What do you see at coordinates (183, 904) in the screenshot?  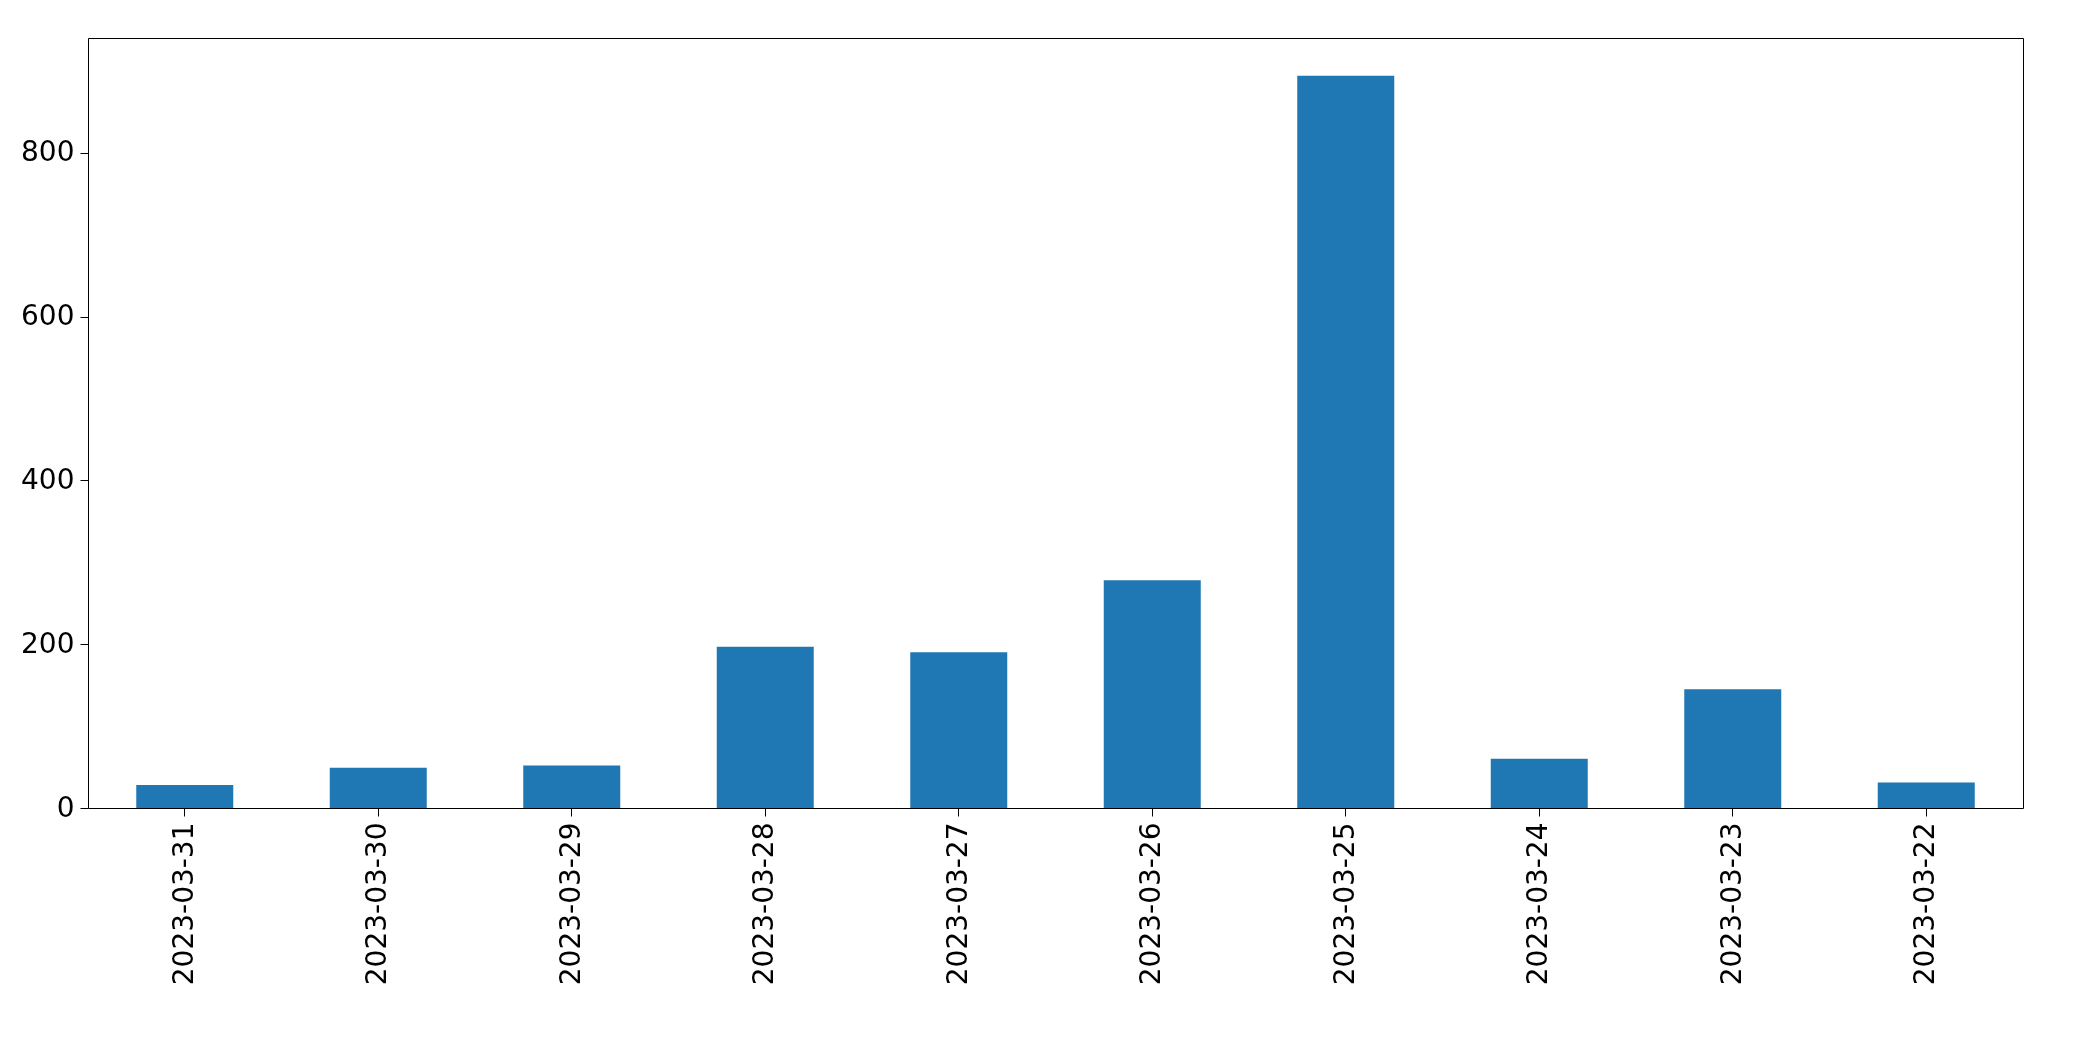 I see `x-tick-label: 2023-03-31` at bounding box center [183, 904].